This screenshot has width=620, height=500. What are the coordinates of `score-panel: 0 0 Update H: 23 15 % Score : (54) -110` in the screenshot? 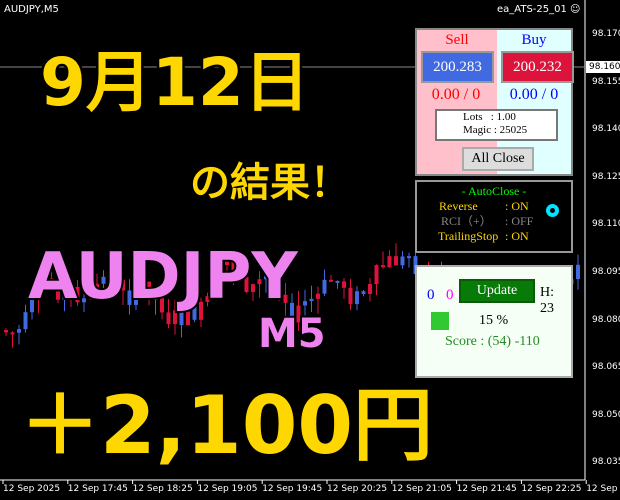 It's located at (494, 321).